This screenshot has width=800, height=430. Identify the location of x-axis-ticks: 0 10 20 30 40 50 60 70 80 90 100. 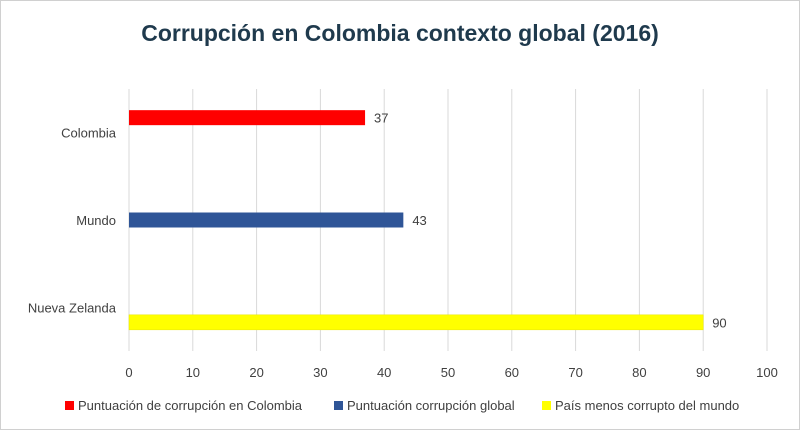
(451, 372).